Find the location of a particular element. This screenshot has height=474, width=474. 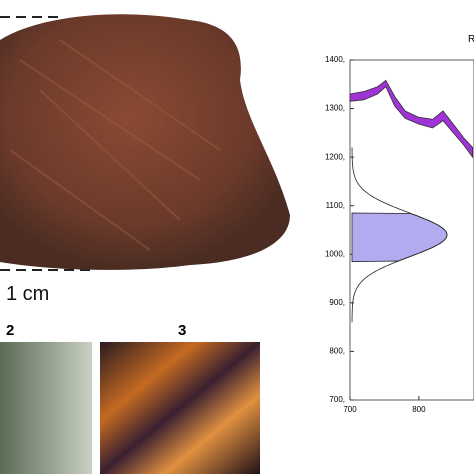

y-tick-label: 1000, is located at coordinates (335, 253).